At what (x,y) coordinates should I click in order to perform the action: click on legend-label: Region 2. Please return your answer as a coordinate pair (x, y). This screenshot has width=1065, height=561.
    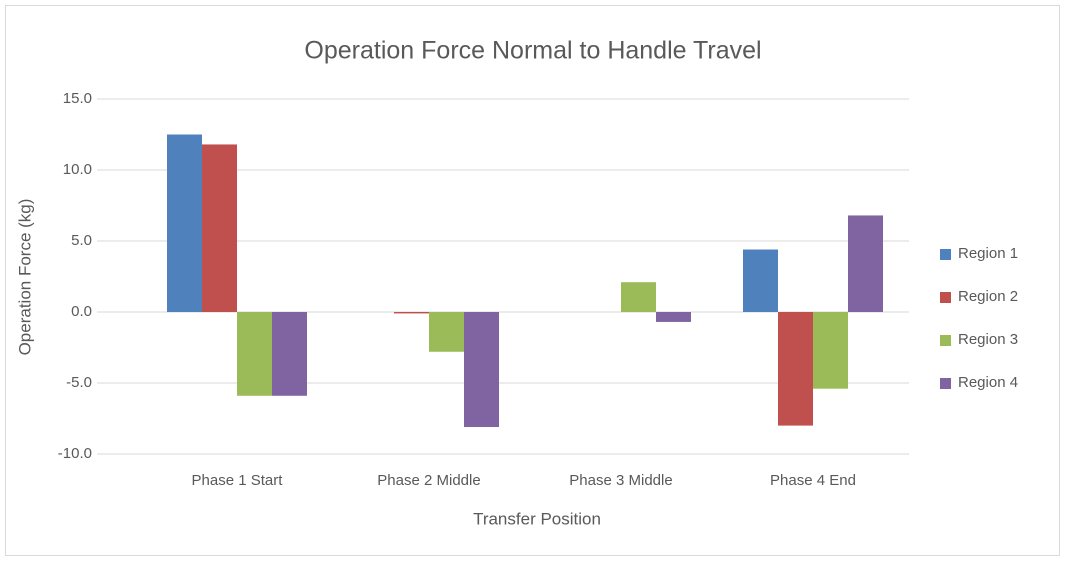
    Looking at the image, I should click on (988, 296).